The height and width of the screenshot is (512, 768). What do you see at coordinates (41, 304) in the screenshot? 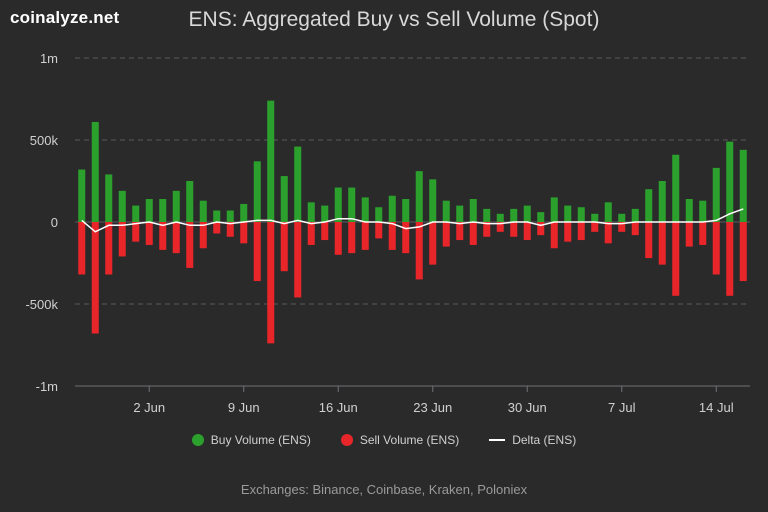
I see `y-tick-label: -500k` at bounding box center [41, 304].